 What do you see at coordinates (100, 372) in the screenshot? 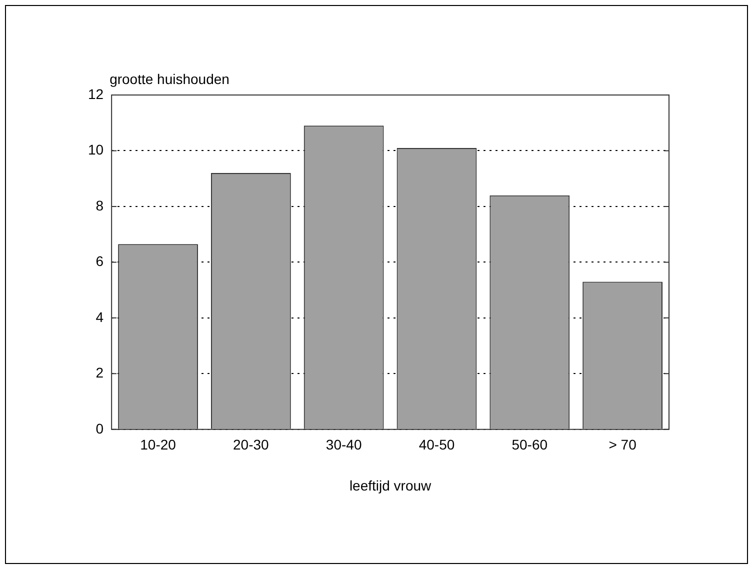
I see `y-tick-label: 2` at bounding box center [100, 372].